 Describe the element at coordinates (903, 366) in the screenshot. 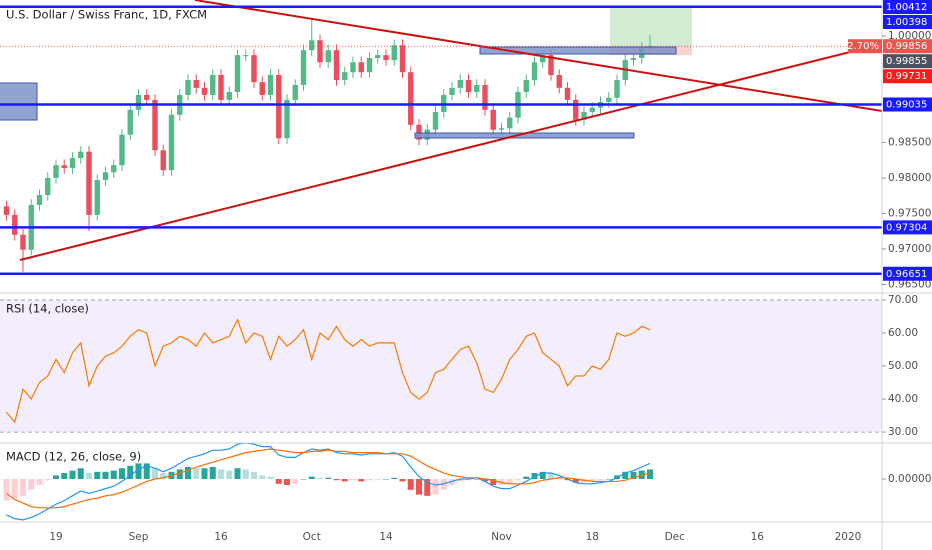

I see `y-tick-label: 50.00` at that location.